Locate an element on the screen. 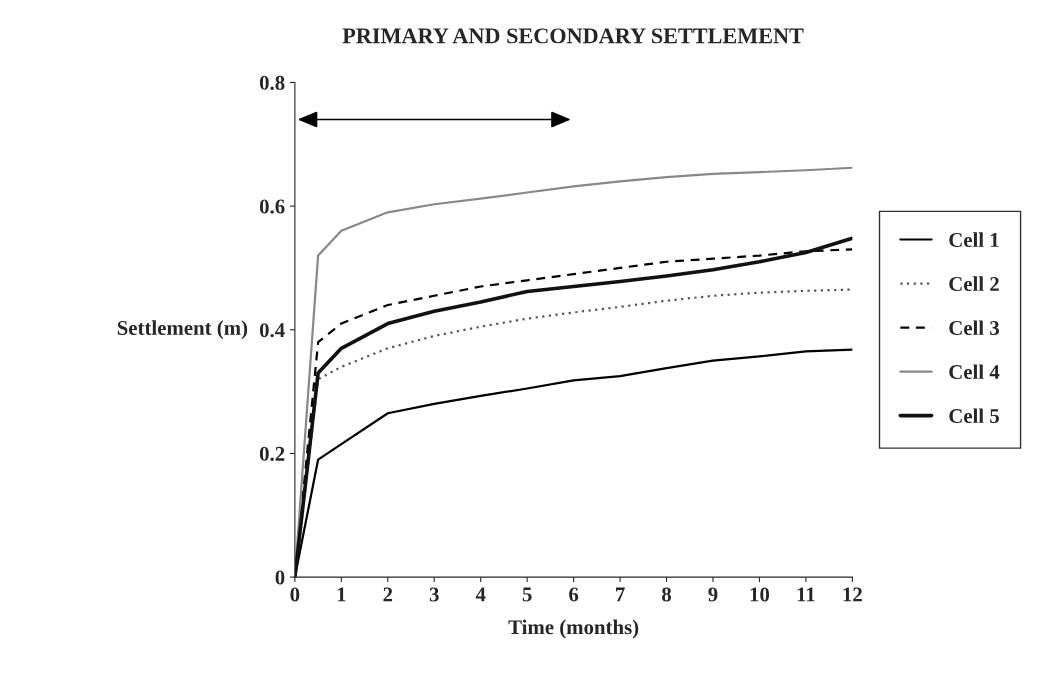 Image resolution: width=1042 pixels, height=687 pixels. legend-label: Cell 5 is located at coordinates (974, 416).